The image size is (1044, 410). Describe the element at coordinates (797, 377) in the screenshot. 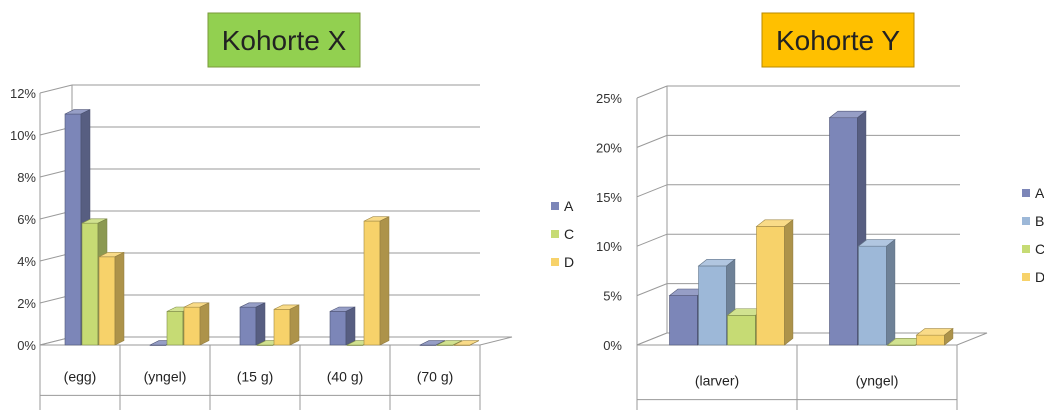

I see `category-table: (larver)13 uker(yngel)24 uker` at that location.